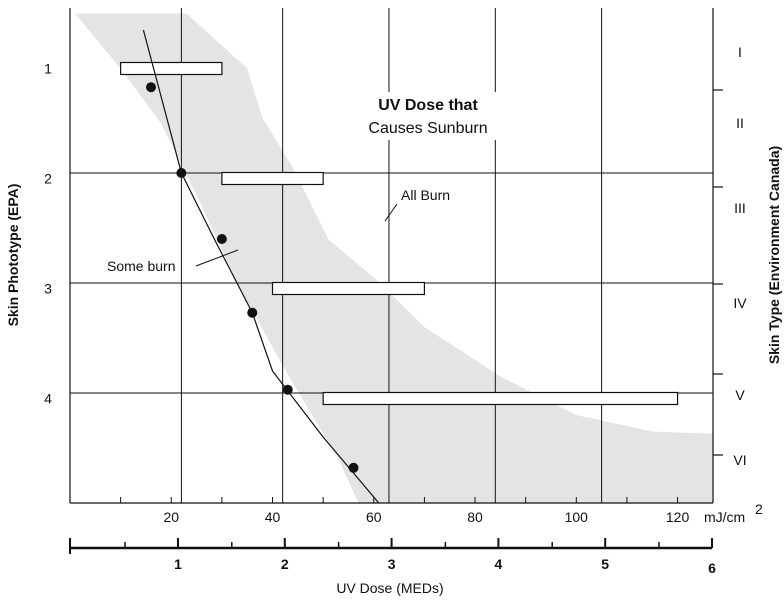 Image resolution: width=784 pixels, height=600 pixels. What do you see at coordinates (740, 208) in the screenshot?
I see `y-tick-label-right: III` at bounding box center [740, 208].